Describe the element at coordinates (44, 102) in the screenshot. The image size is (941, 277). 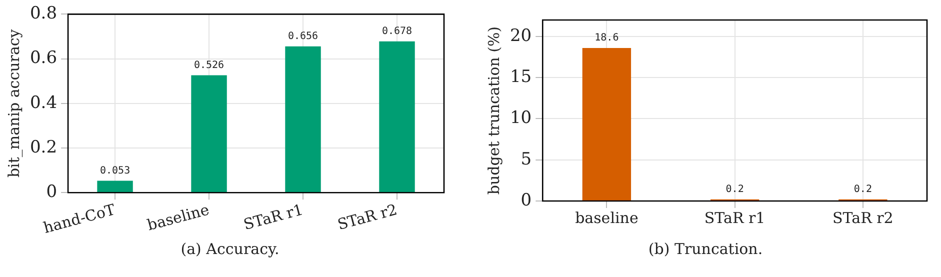
I see `y-tick-label: 0.4` at that location.